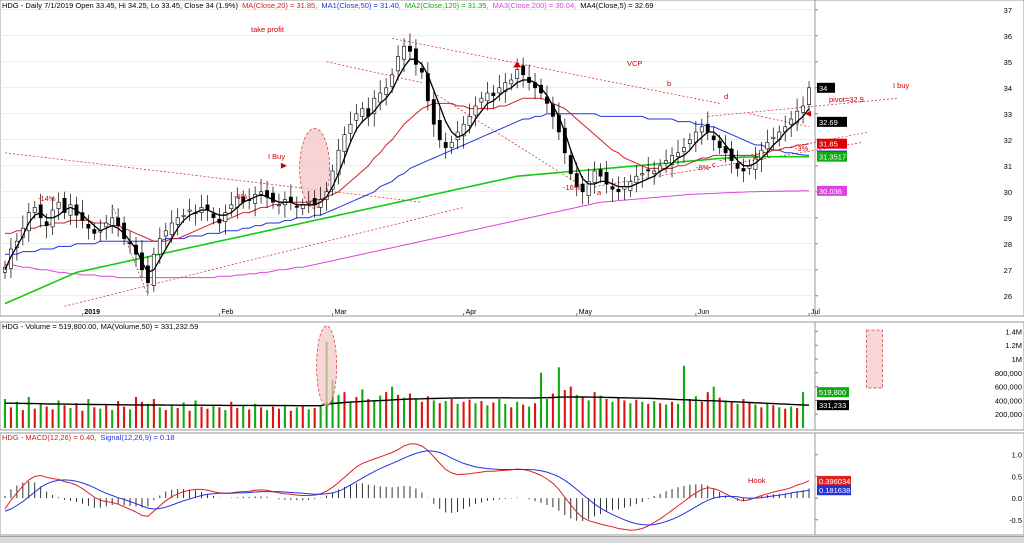 The image size is (1024, 543). I want to click on price-header-ma200: MA3(Close,200) = 30.04,, so click(535, 5).